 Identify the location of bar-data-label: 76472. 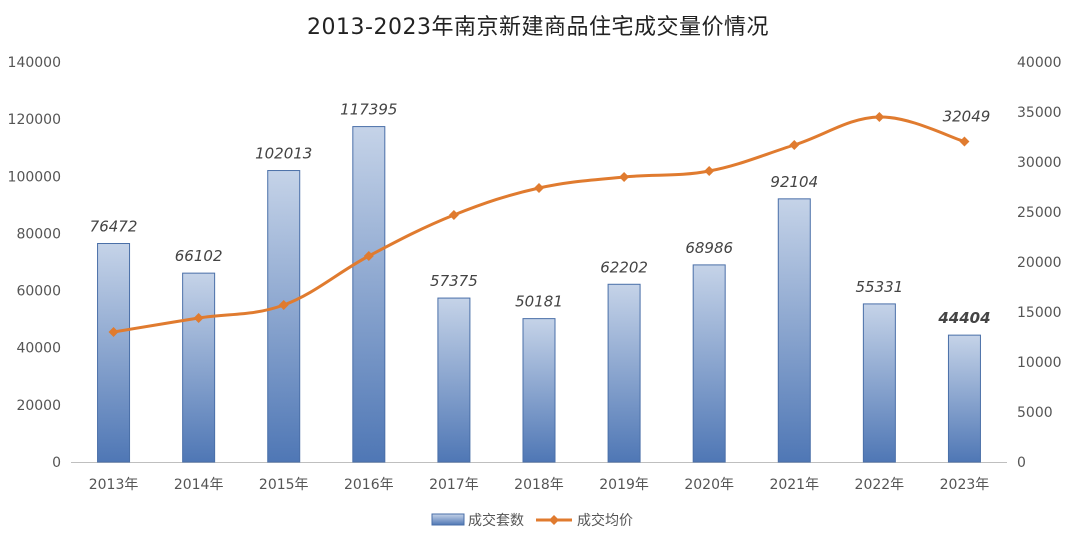
(114, 227).